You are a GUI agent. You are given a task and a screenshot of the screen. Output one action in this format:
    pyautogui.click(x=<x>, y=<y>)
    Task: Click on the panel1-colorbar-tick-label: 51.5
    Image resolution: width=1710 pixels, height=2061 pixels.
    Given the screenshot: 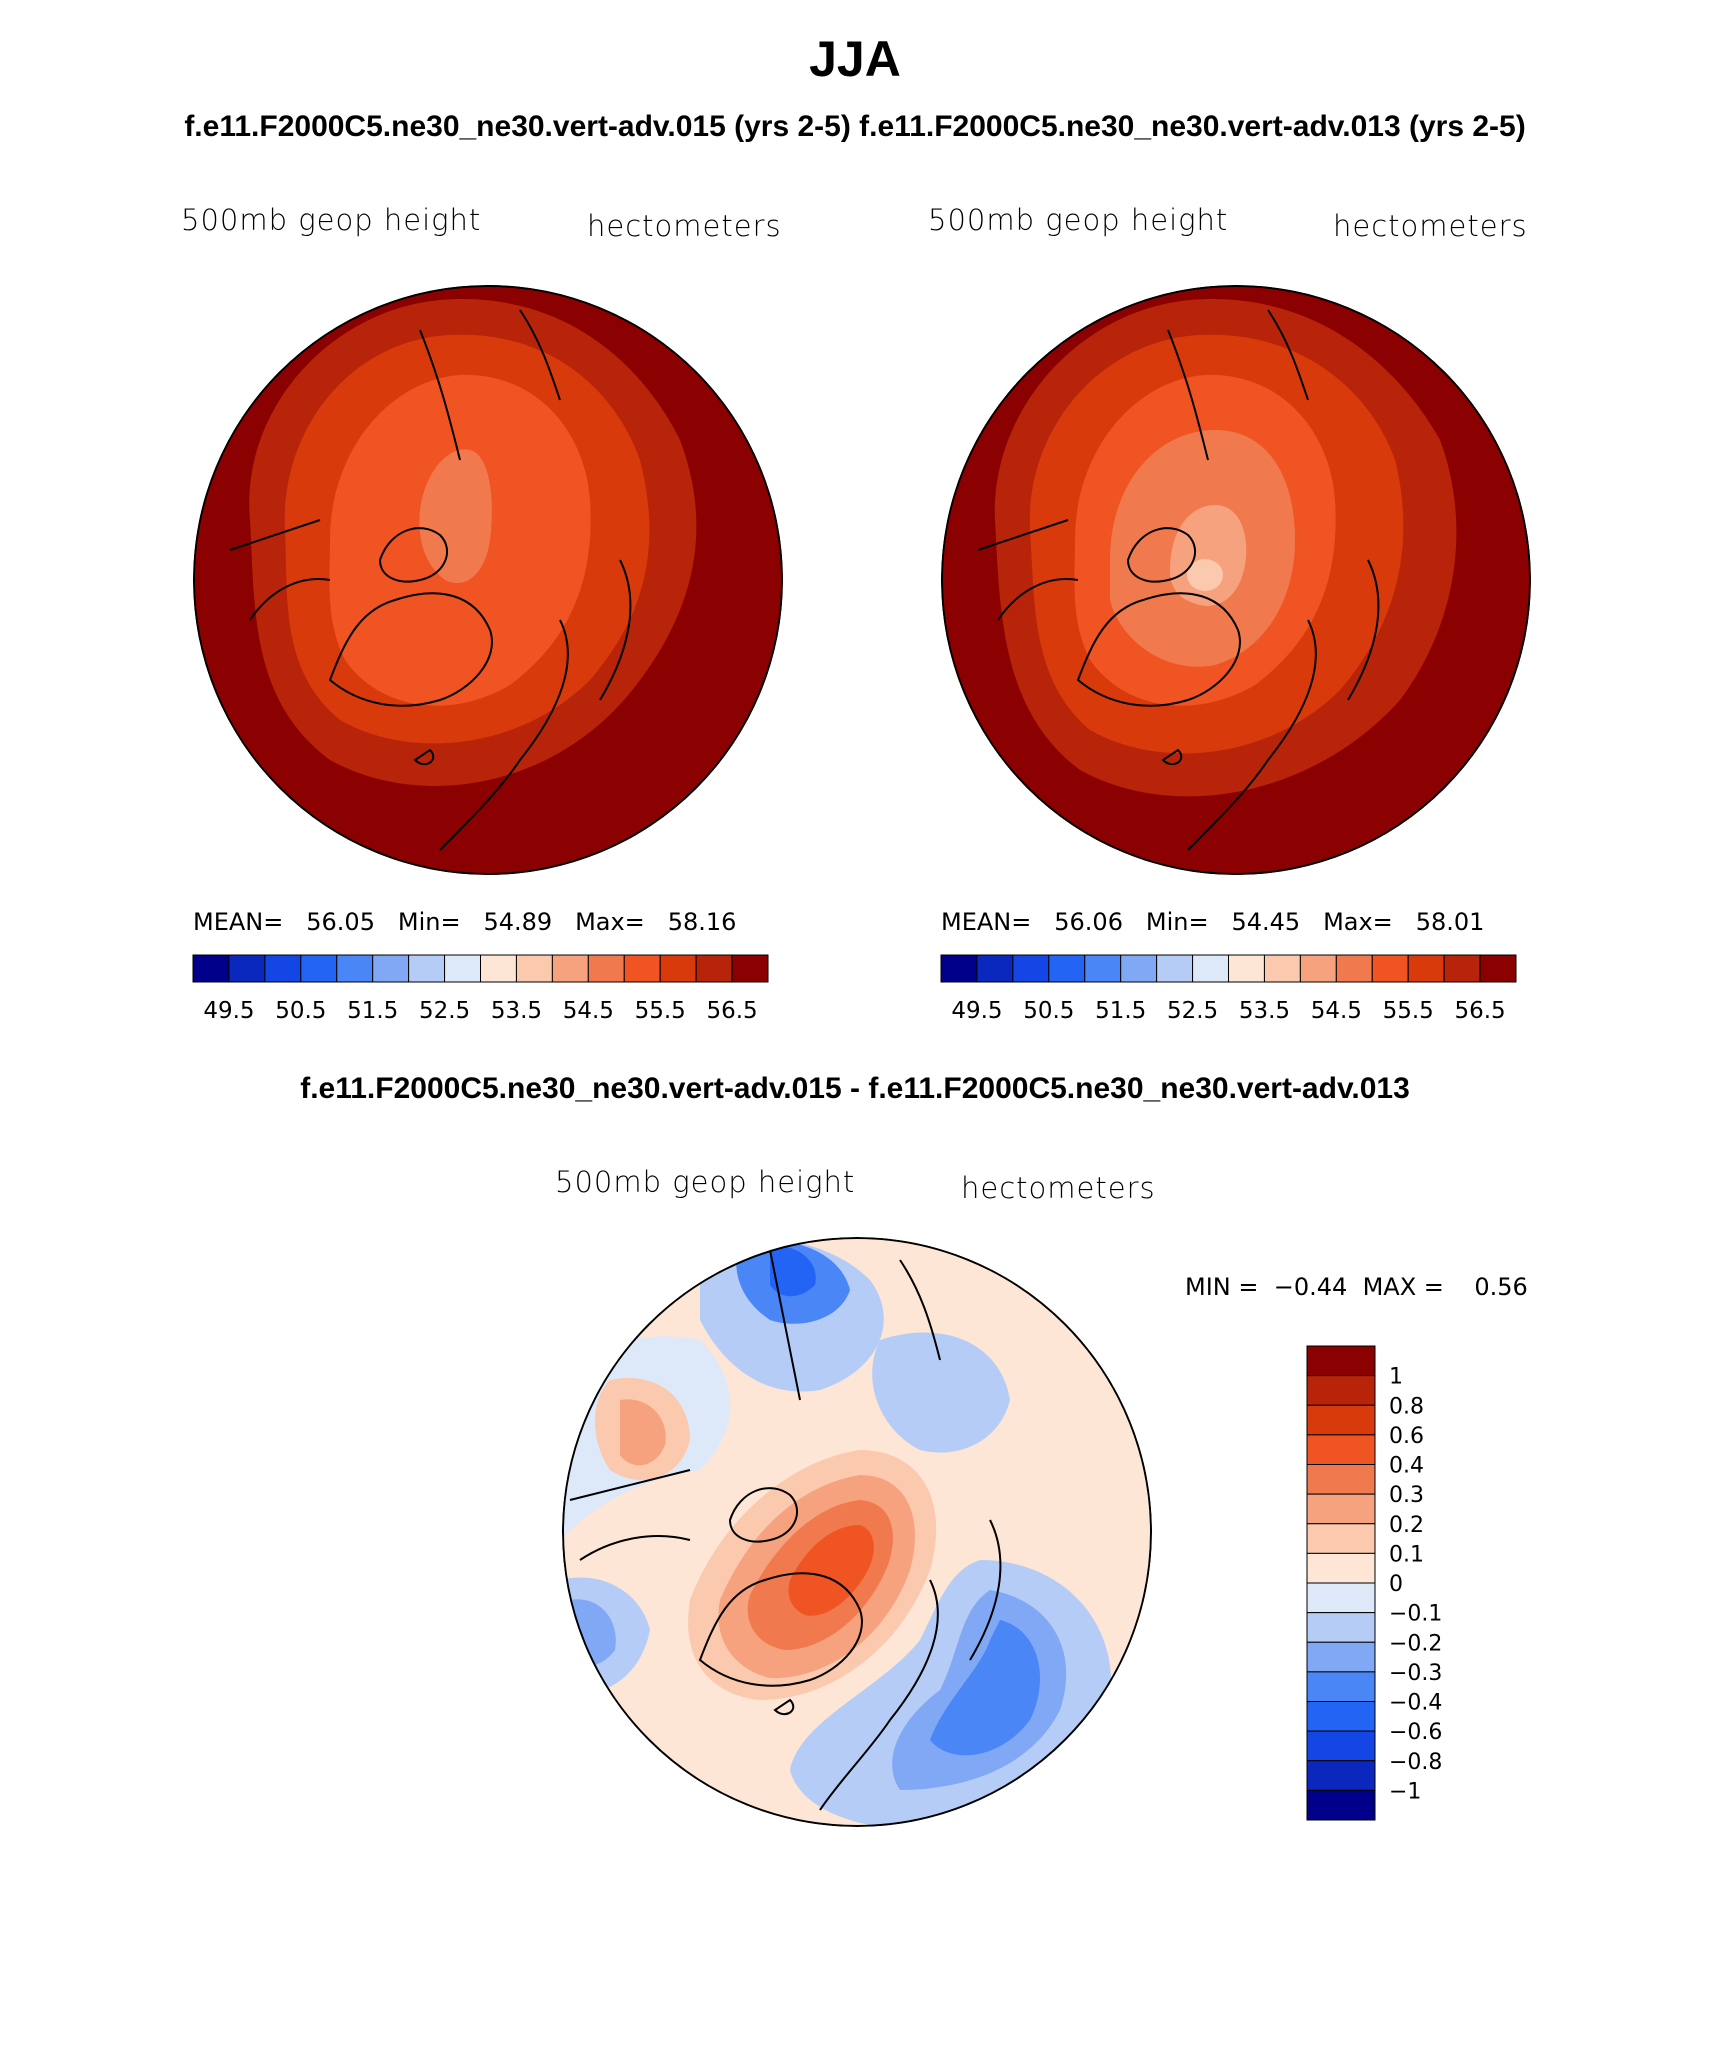 What is the action you would take?
    pyautogui.click(x=372, y=1011)
    